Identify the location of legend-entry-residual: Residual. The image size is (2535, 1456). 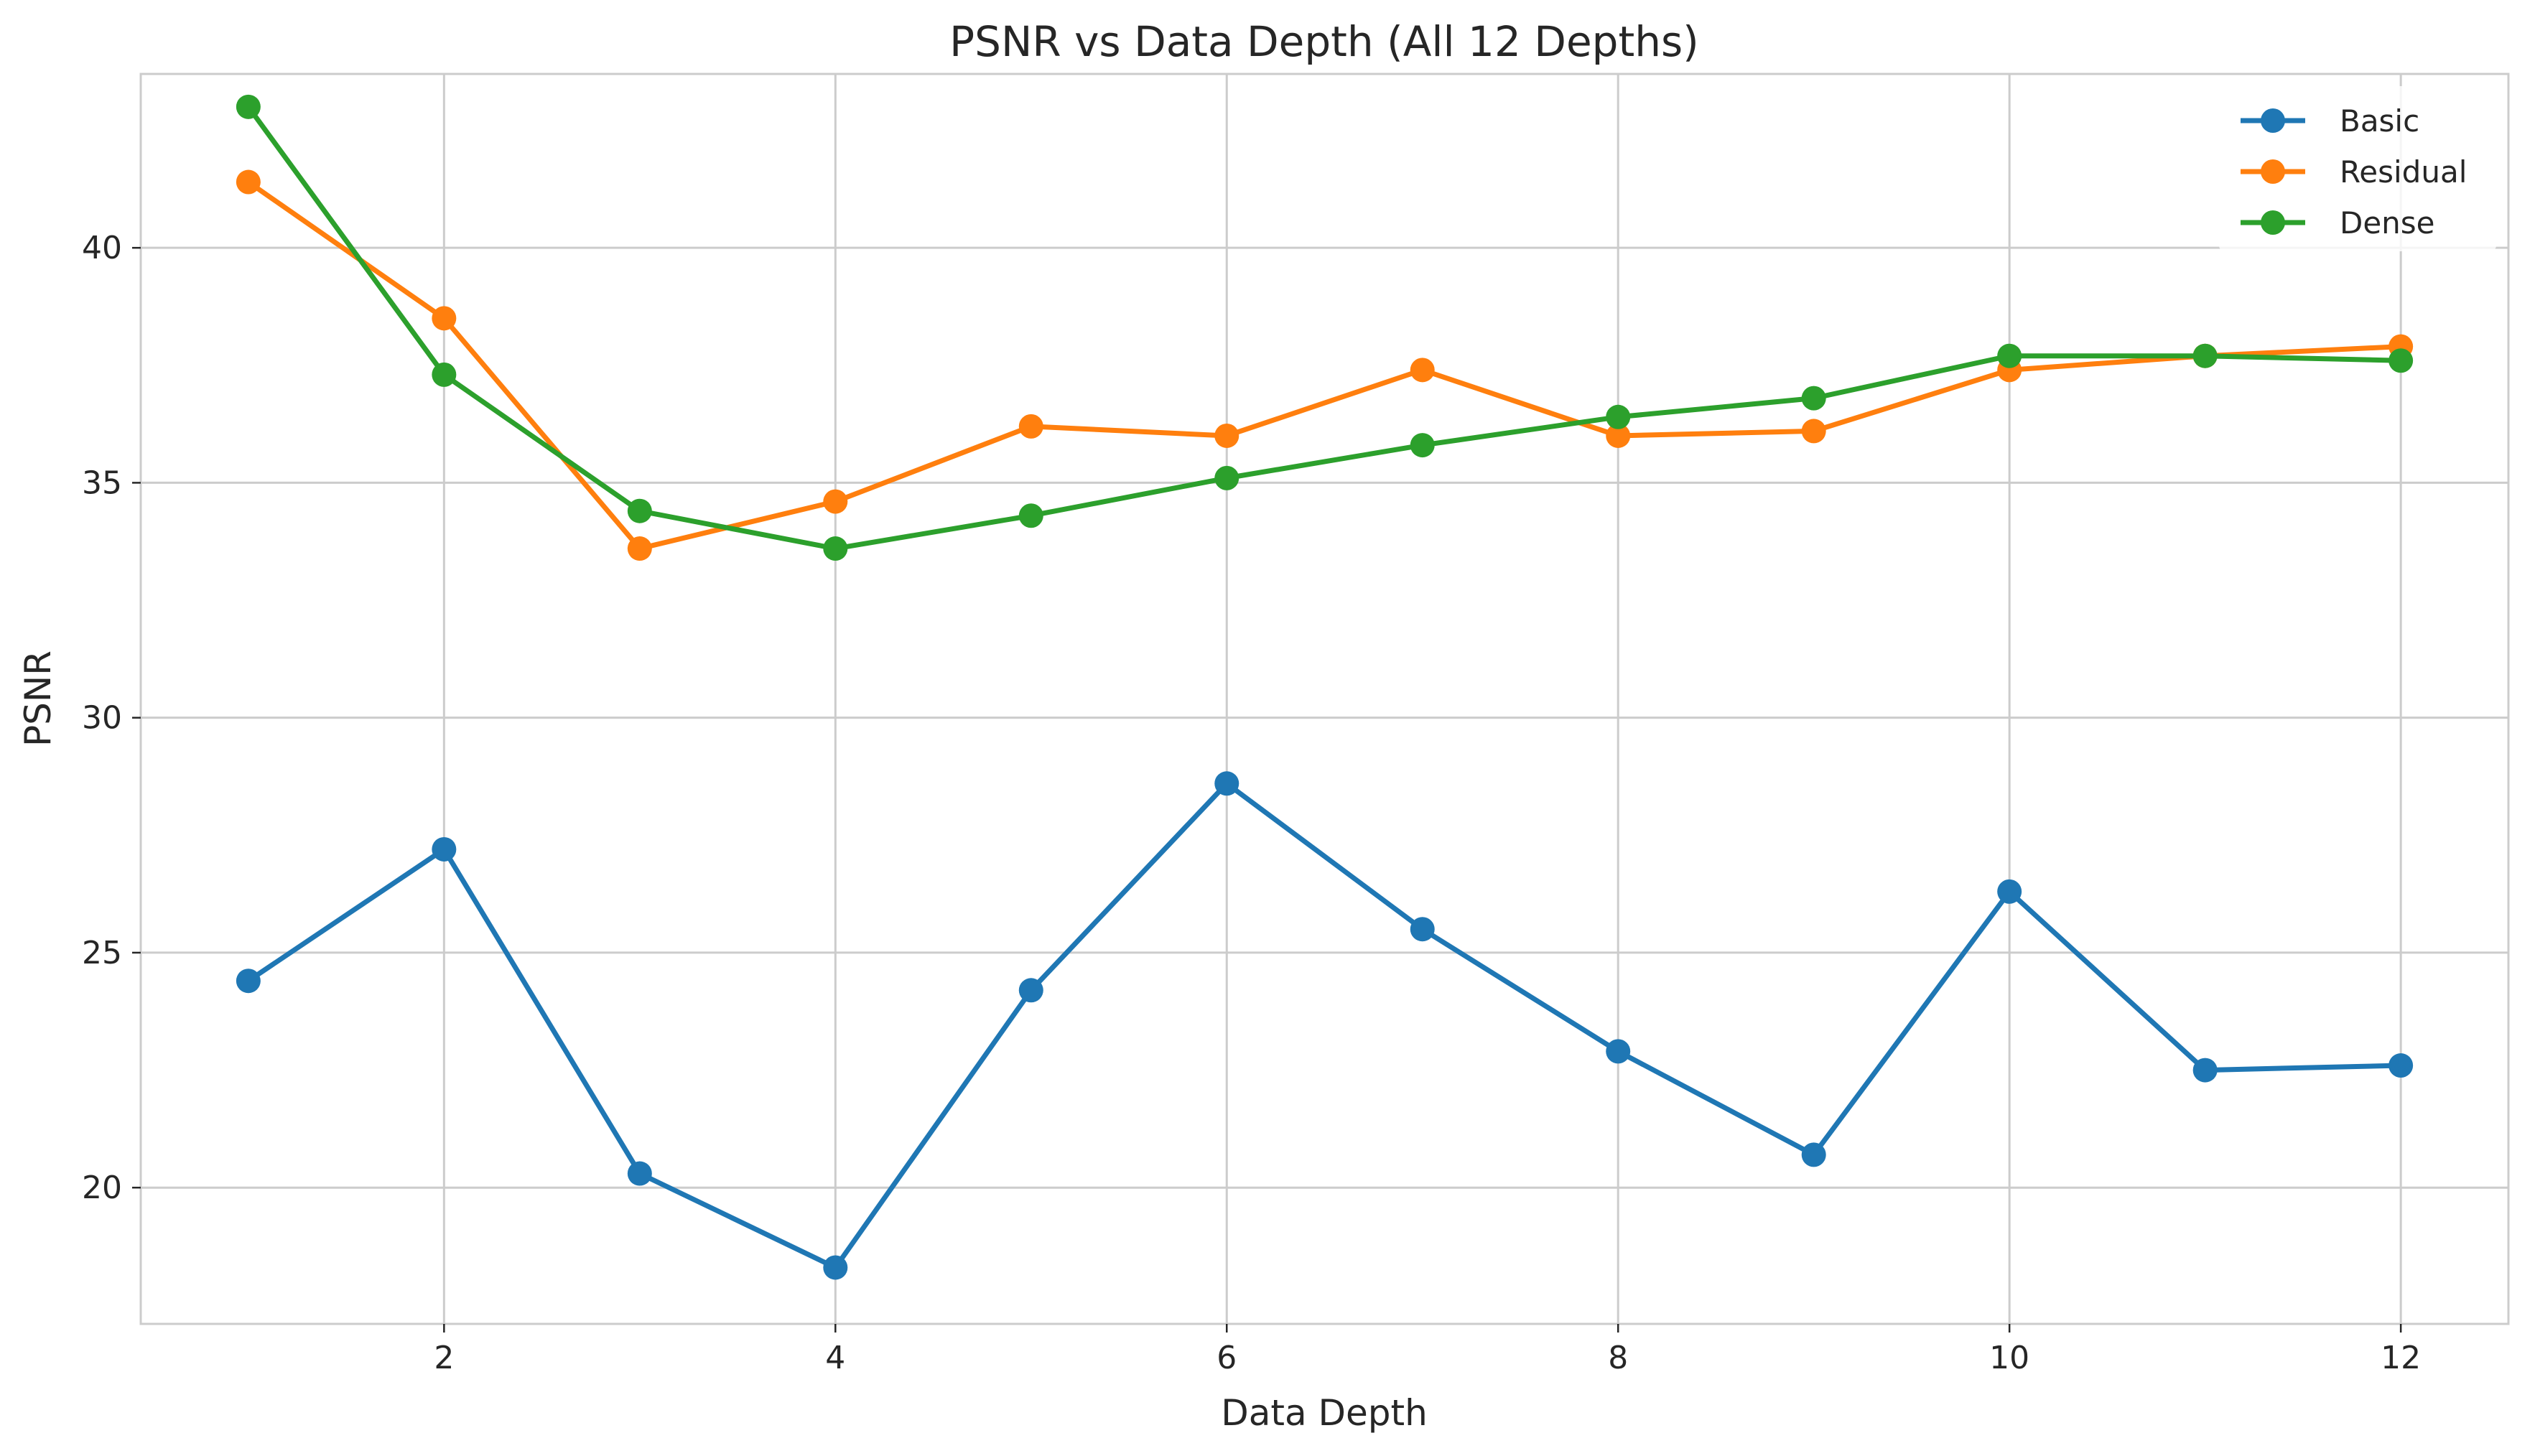
(2354, 172).